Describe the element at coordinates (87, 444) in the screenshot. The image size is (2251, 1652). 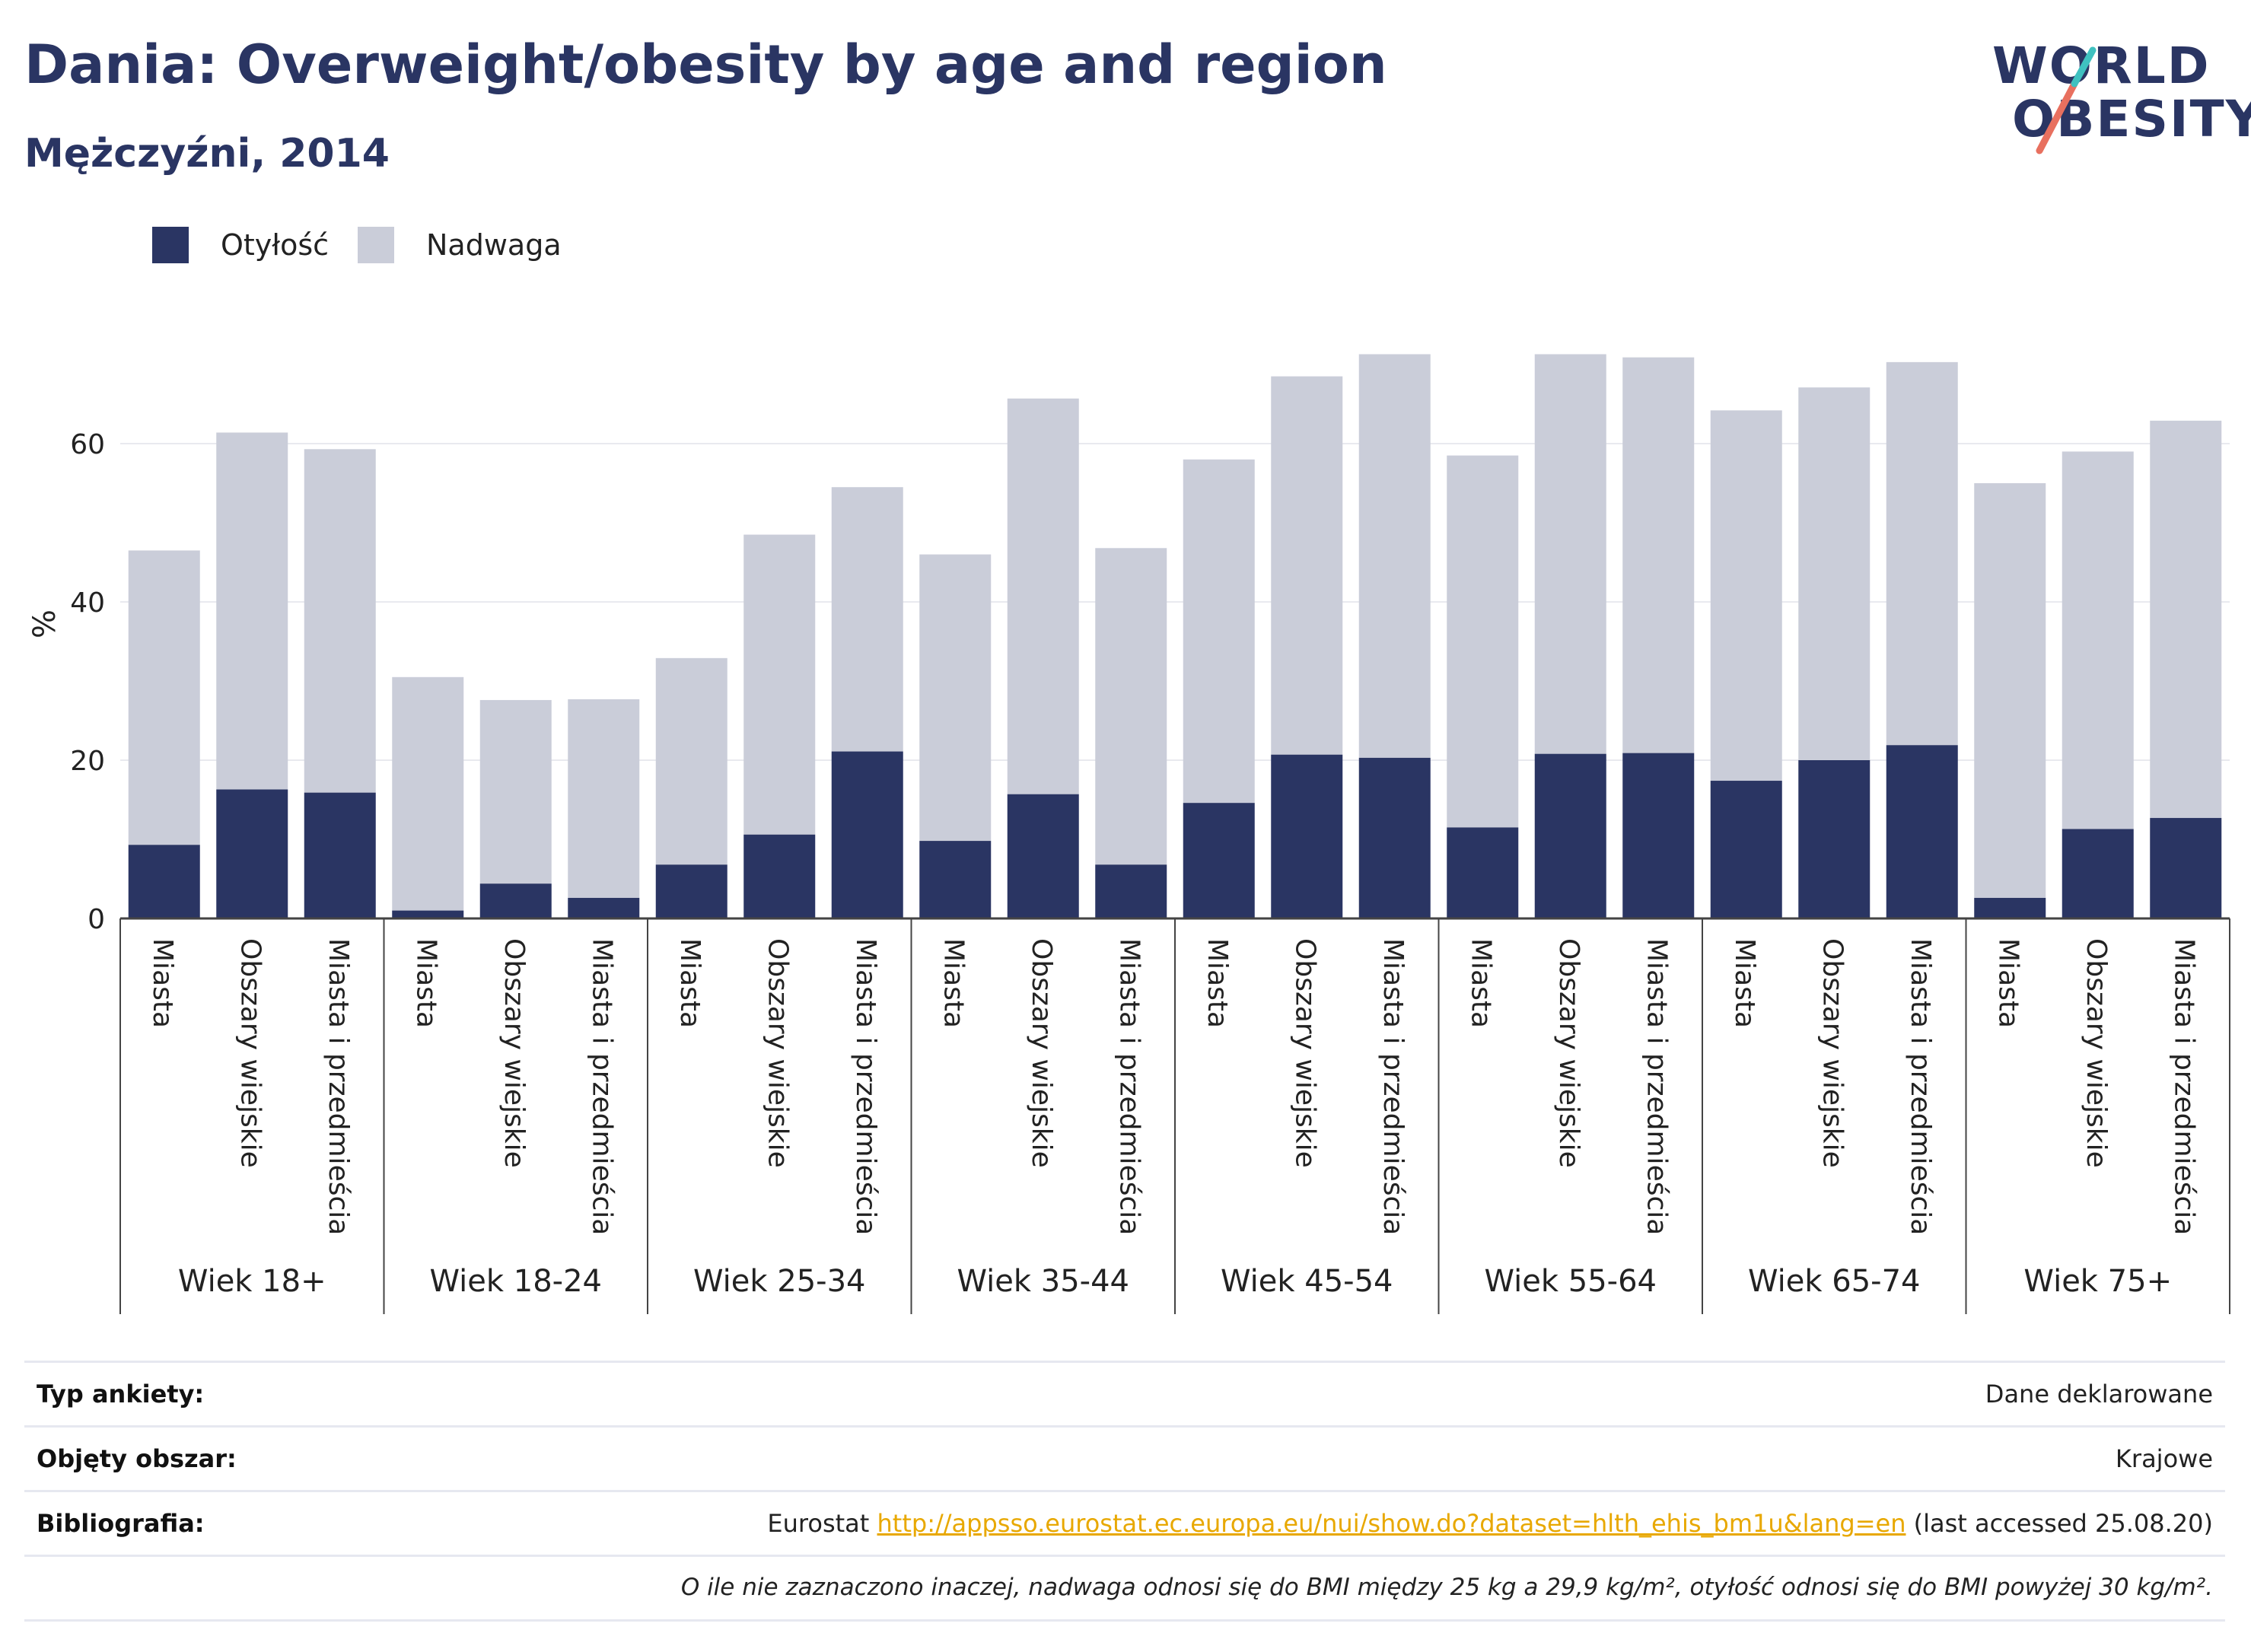
I see `y-tick-label: 60` at that location.